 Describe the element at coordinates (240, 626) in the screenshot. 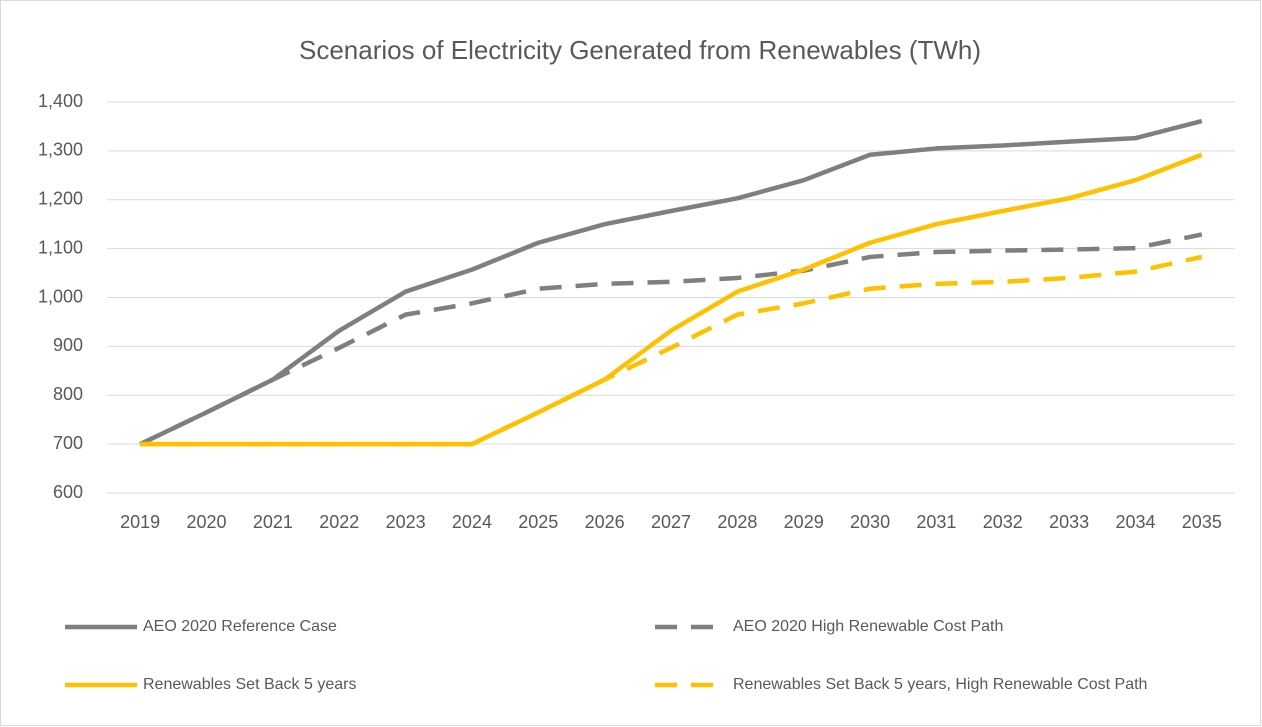

I see `legend-label: AEO 2020 Reference Case` at that location.